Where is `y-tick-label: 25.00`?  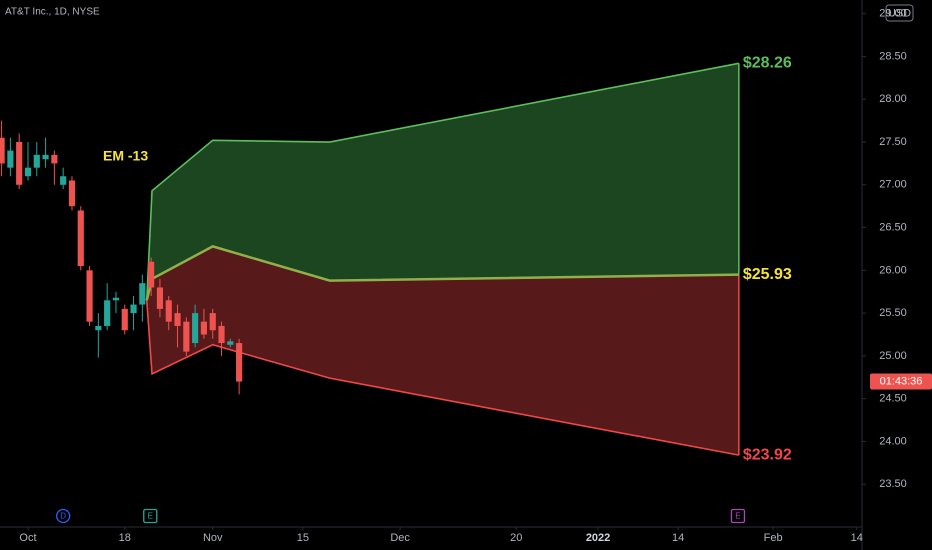 y-tick-label: 25.00 is located at coordinates (893, 356).